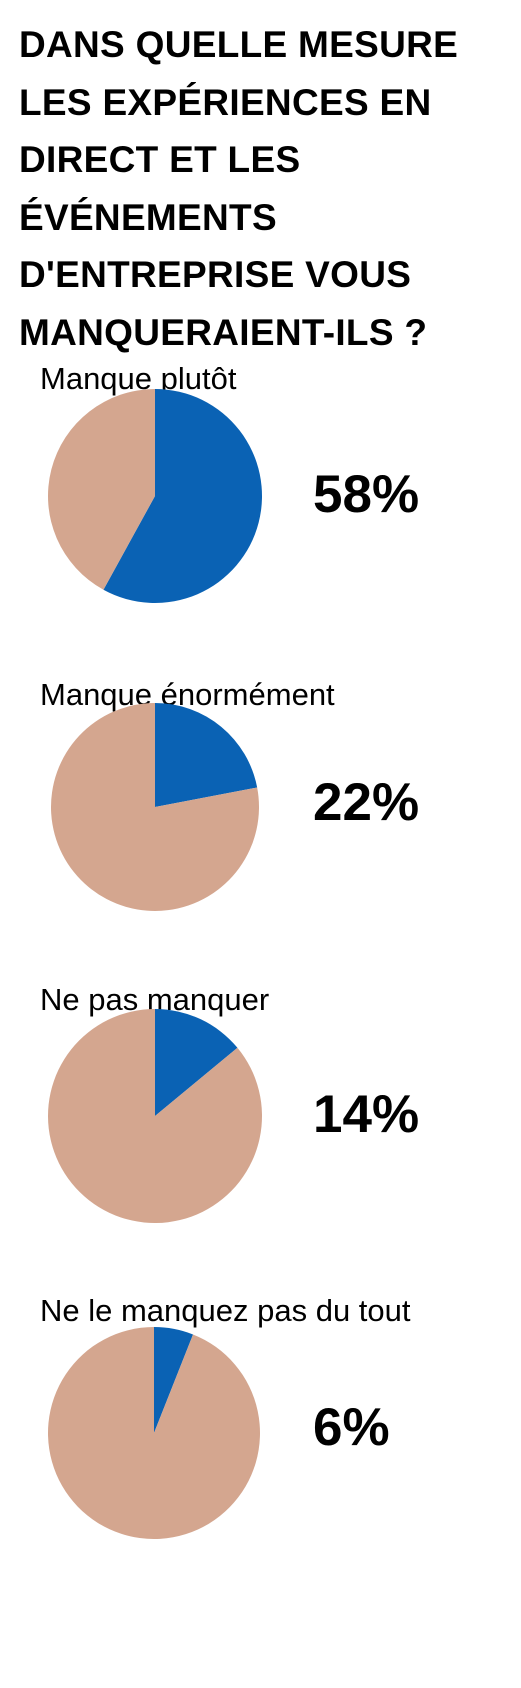 The image size is (521, 1688). I want to click on chart-label: Ne le manquez pas du tout, so click(225, 1310).